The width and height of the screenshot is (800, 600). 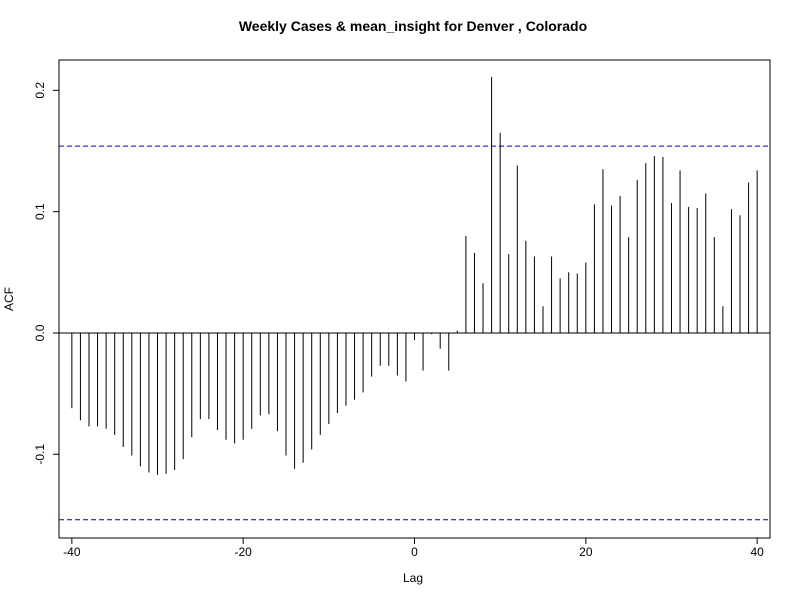 I want to click on y-axis: -0.1 0.0 0.1 0.2, so click(x=46, y=273).